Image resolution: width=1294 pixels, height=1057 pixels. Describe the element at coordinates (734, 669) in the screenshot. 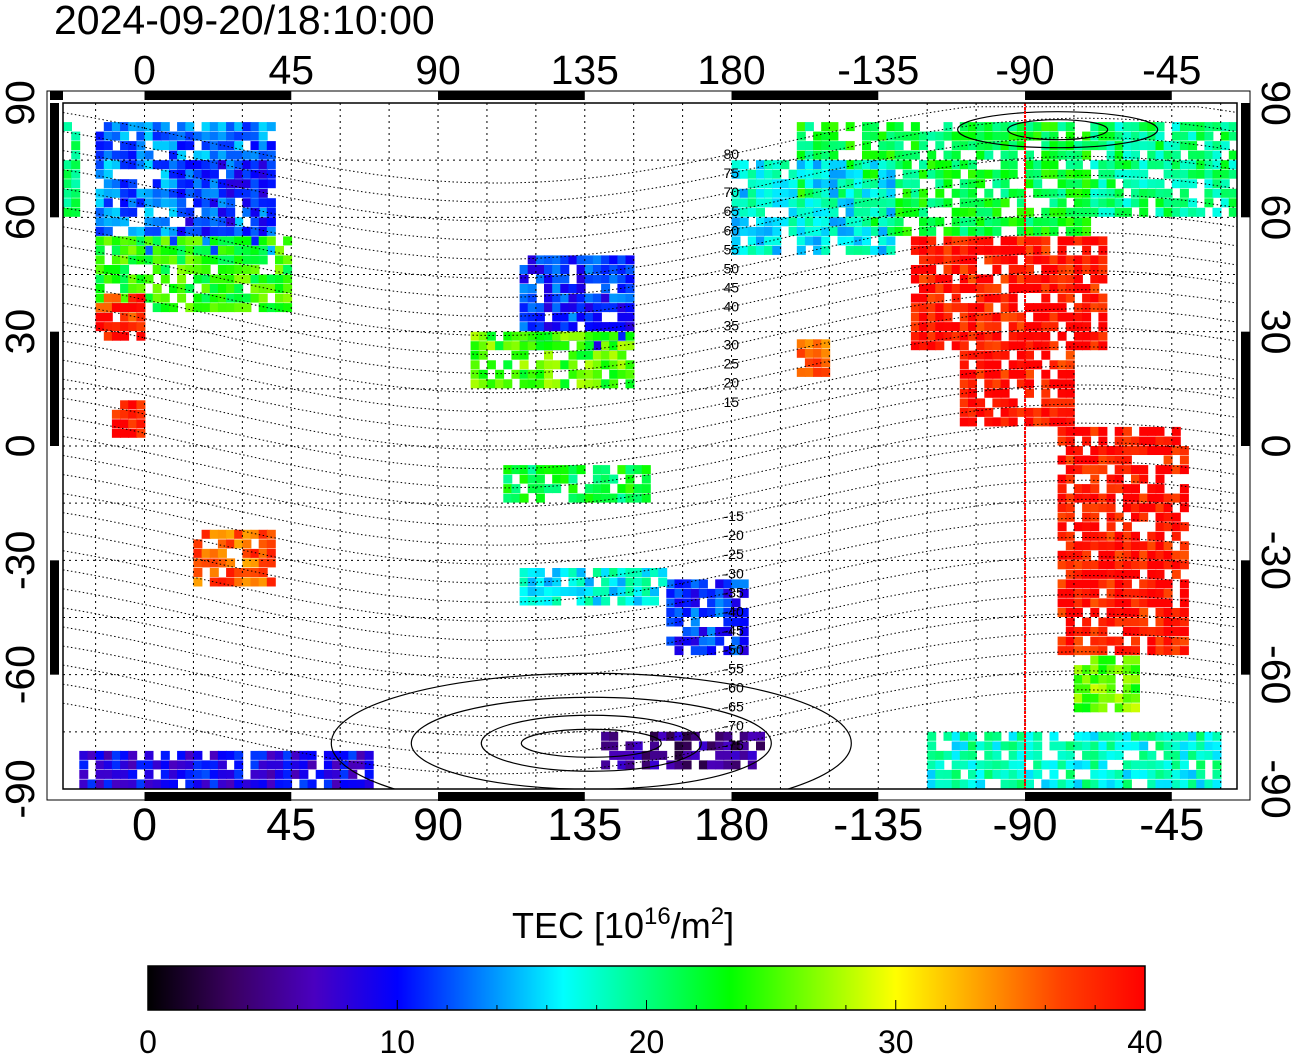

I see `magnetic-latitude-label: -55` at that location.